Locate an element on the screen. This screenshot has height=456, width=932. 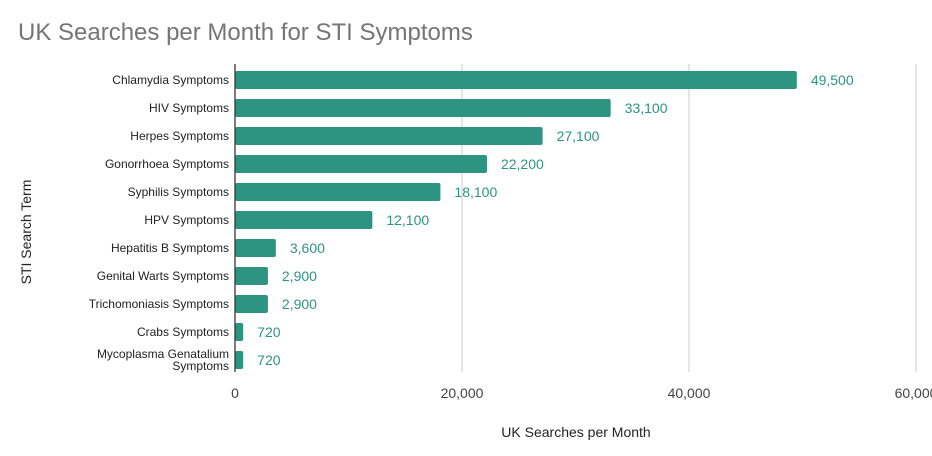
data-label: 27,100 is located at coordinates (578, 136).